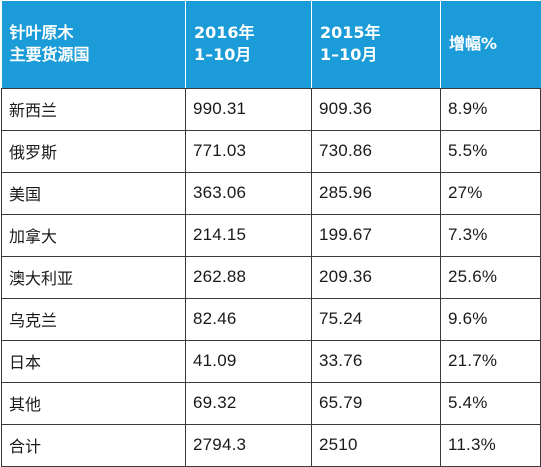 Image resolution: width=541 pixels, height=467 pixels. I want to click on table-row-total: 合计 2794.3 2510 11.3%, so click(271, 445).